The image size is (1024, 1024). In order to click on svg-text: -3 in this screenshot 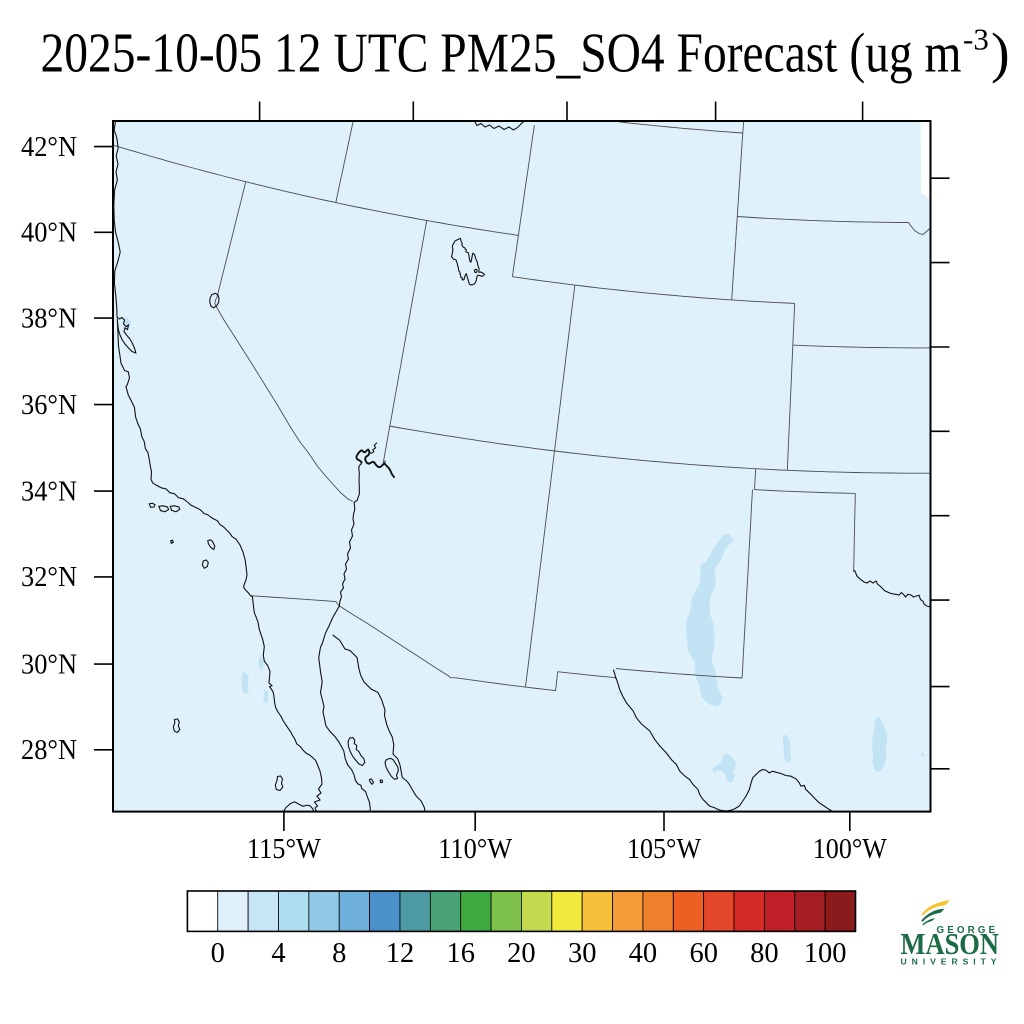, I will do `click(976, 39)`.